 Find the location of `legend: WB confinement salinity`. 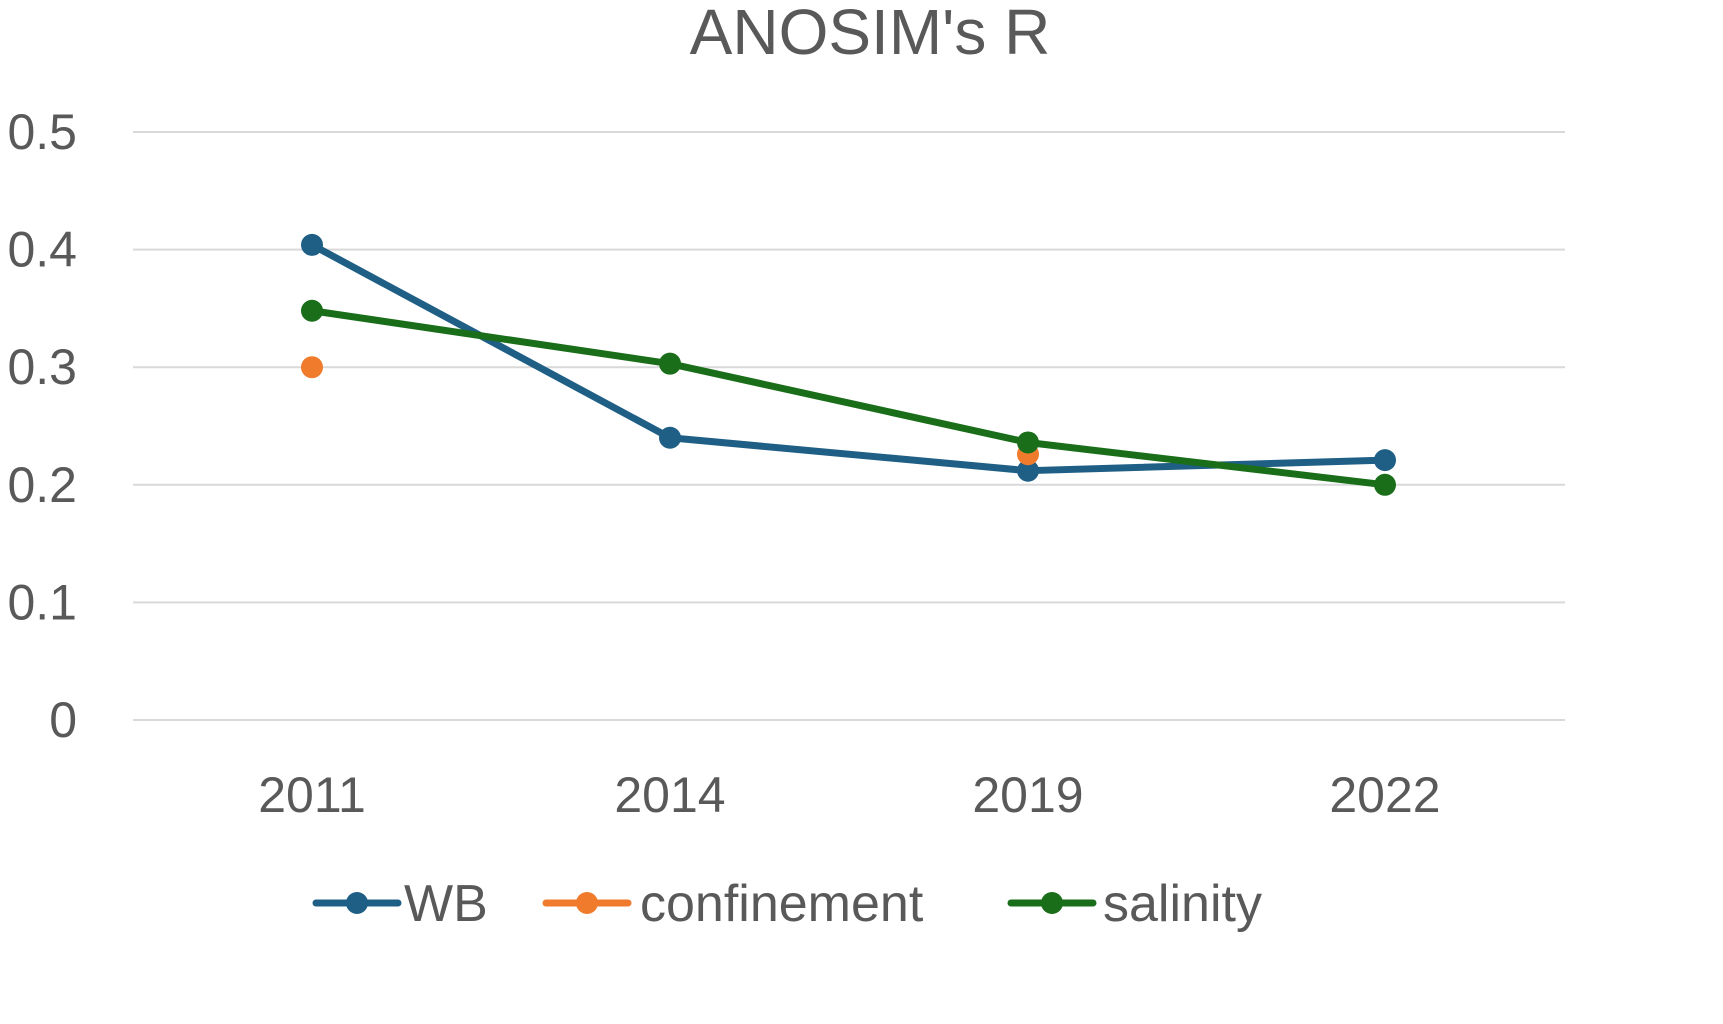

legend: WB confinement salinity is located at coordinates (787, 904).